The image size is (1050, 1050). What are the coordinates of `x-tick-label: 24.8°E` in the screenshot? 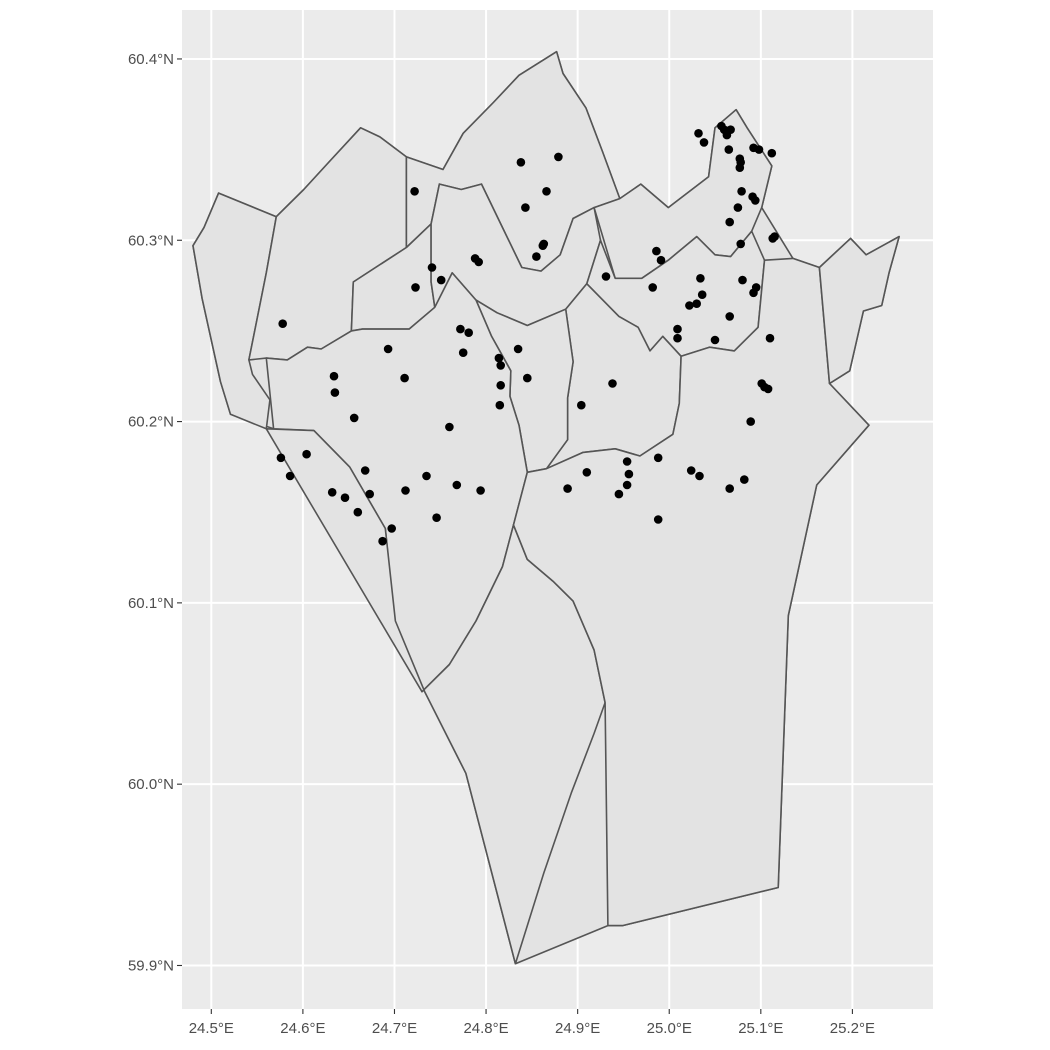 It's located at (485, 1028).